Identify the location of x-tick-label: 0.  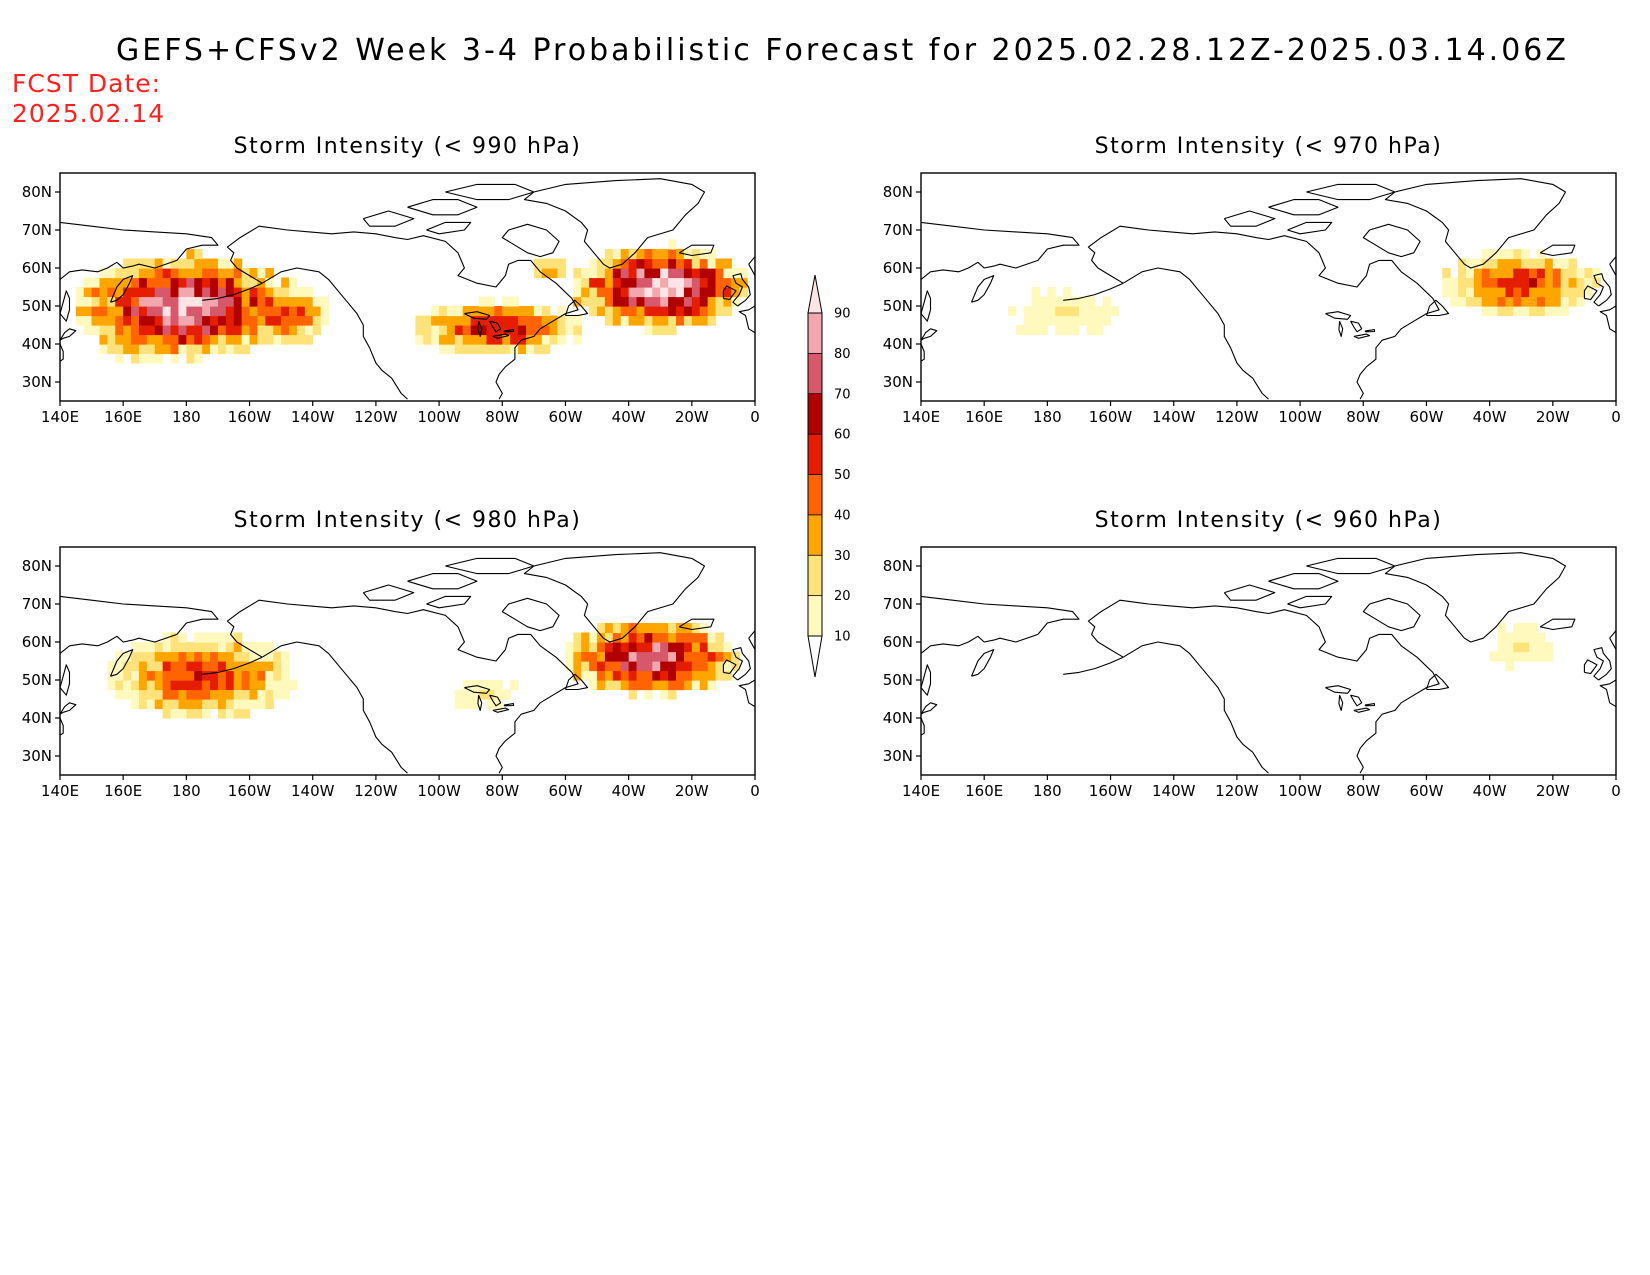
(1616, 417).